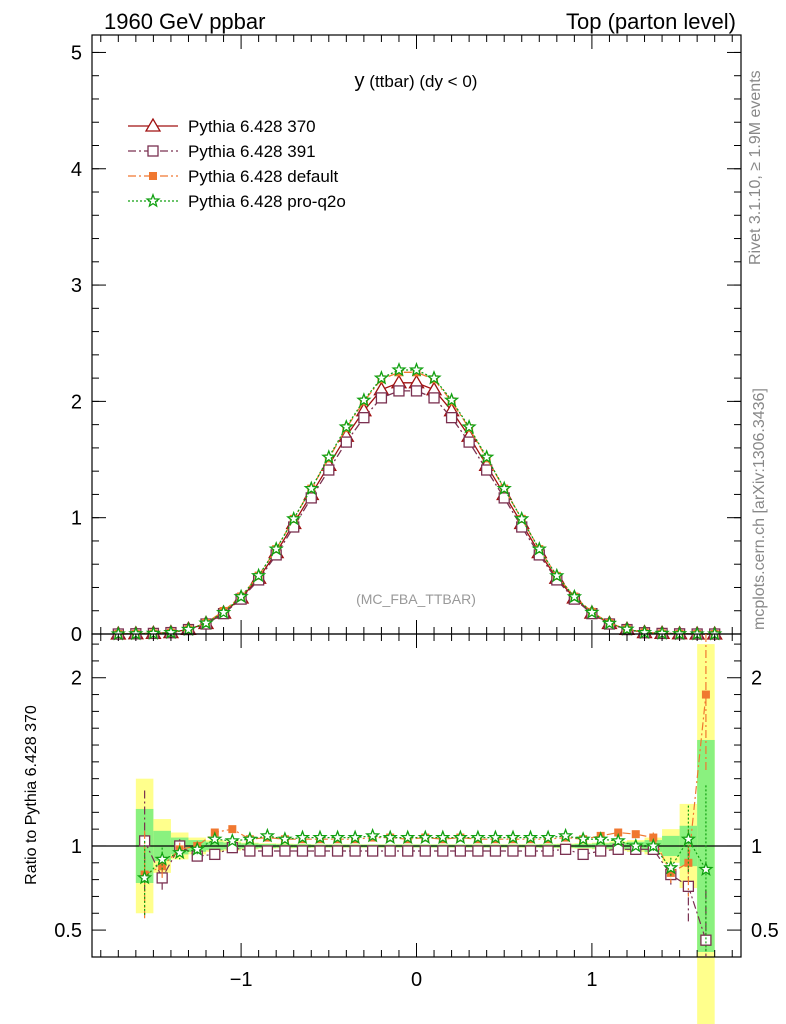 The width and height of the screenshot is (786, 1024). Describe the element at coordinates (76, 286) in the screenshot. I see `y-tick-label: 3` at that location.